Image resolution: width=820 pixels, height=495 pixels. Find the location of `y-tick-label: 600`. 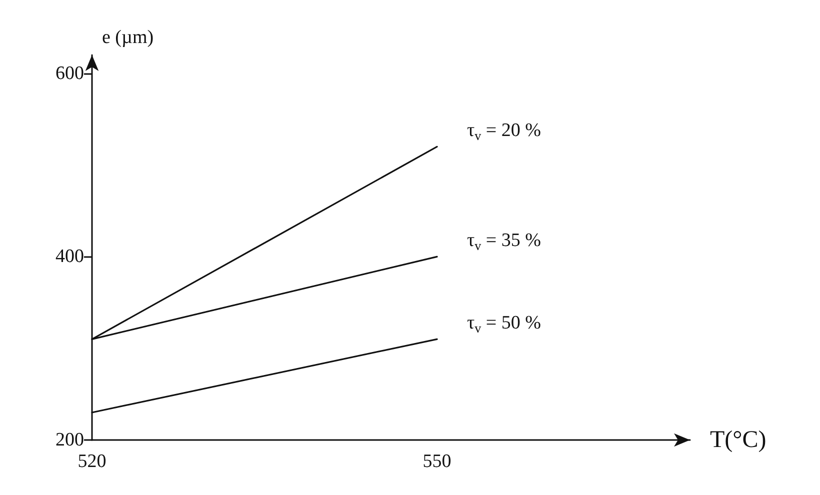

y-tick-label: 600 is located at coordinates (70, 73).